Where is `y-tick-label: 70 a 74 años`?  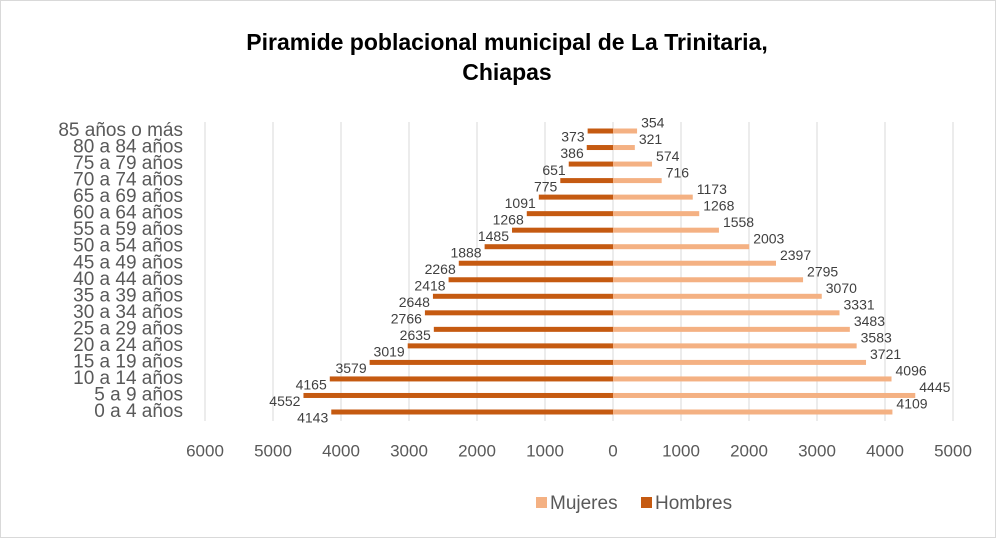 y-tick-label: 70 a 74 años is located at coordinates (128, 180).